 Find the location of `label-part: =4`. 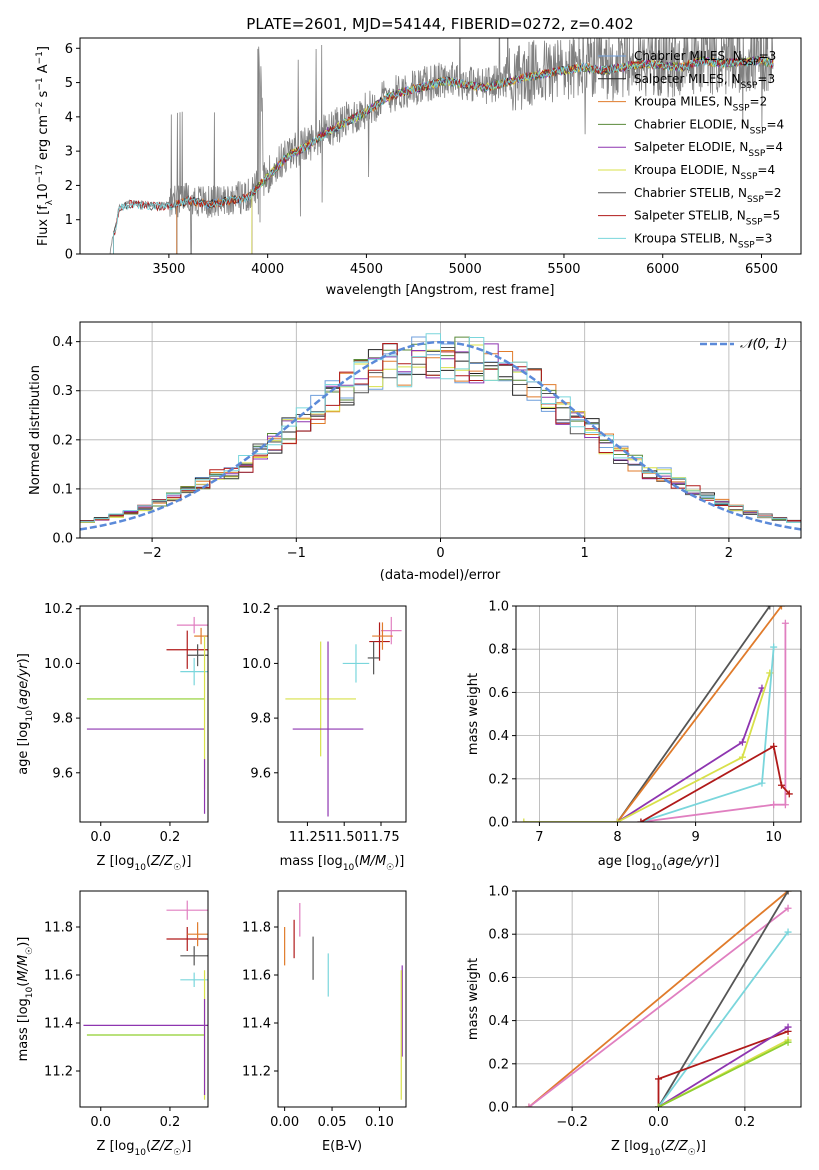

label-part: =4 is located at coordinates (766, 170).